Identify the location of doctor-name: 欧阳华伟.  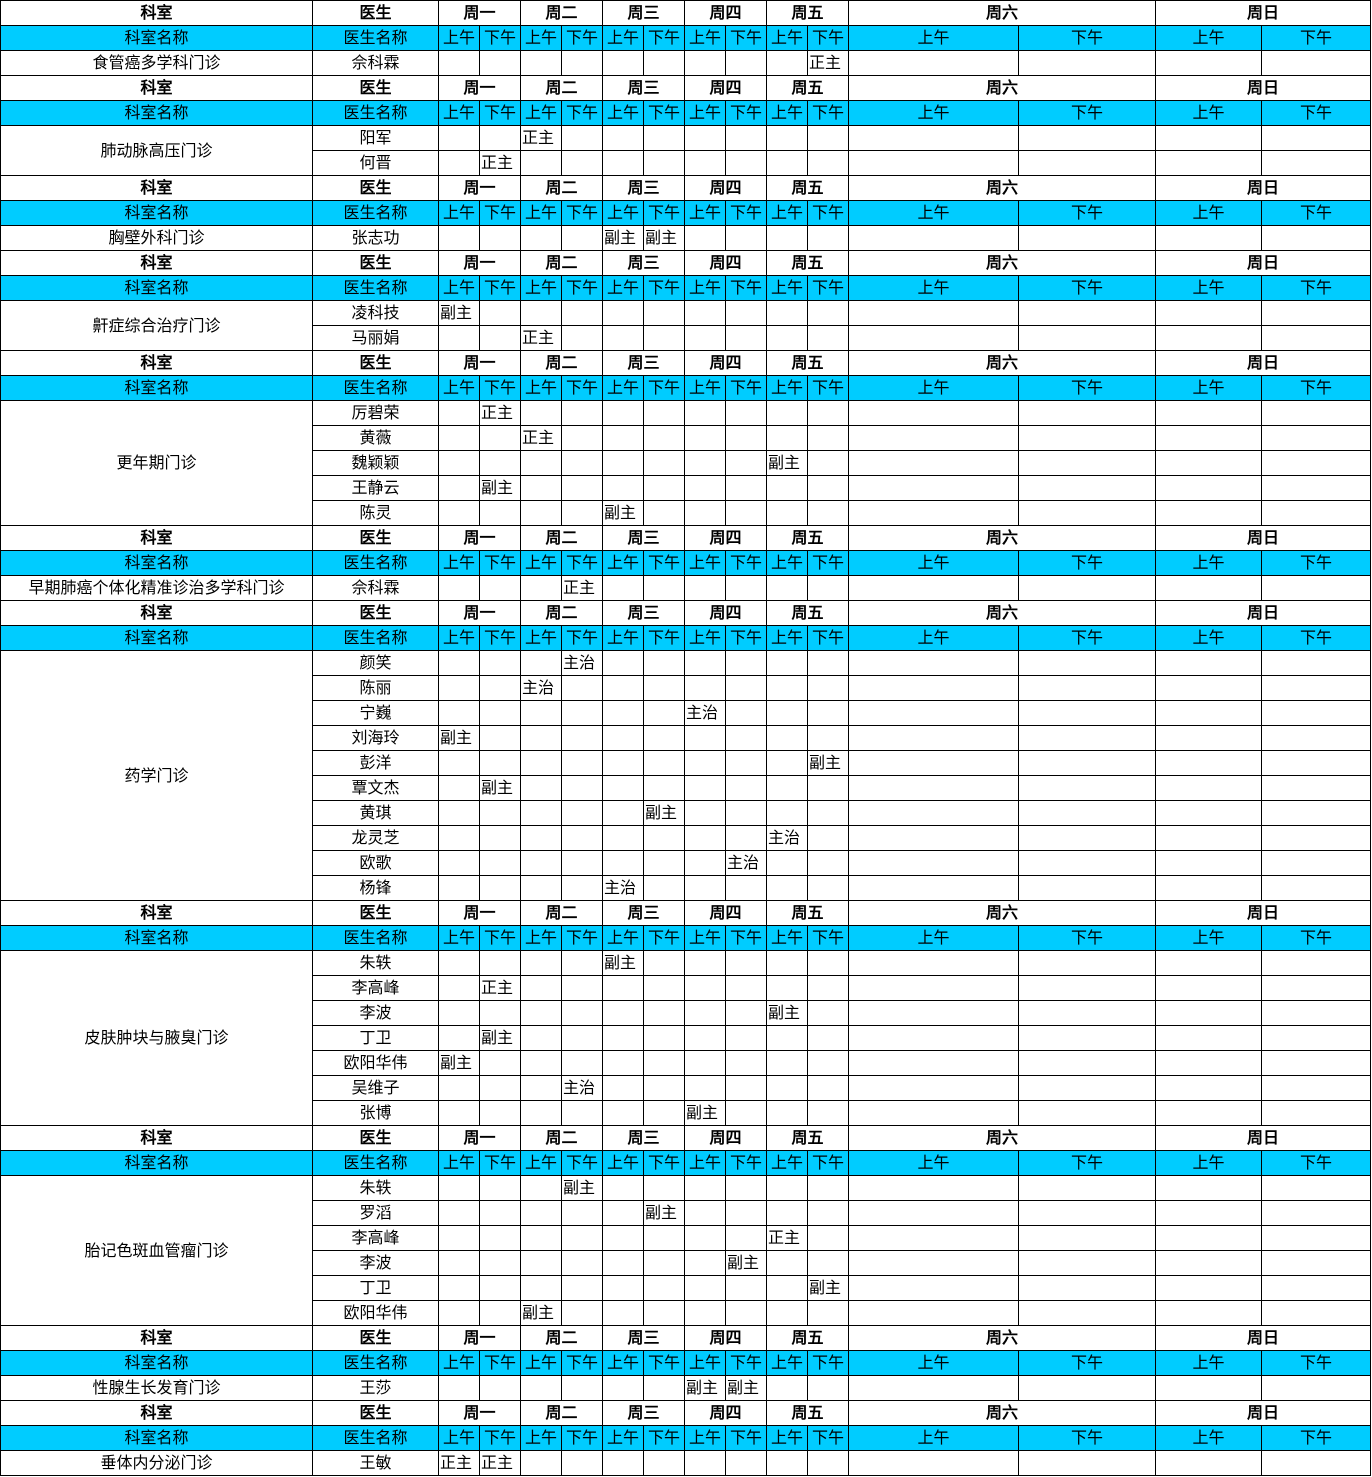
(375, 1063).